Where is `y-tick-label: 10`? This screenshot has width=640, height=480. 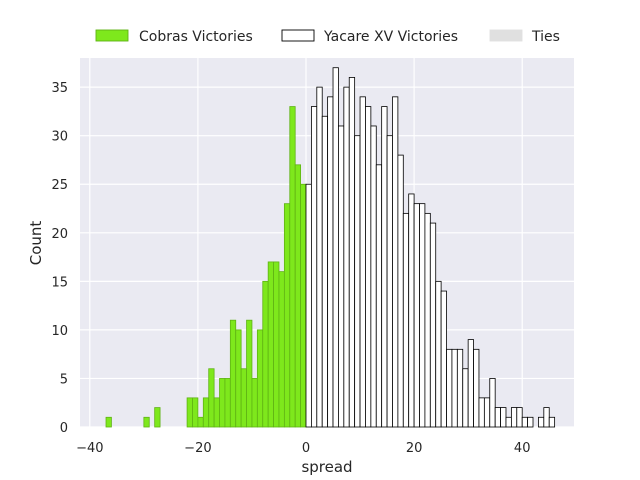 y-tick-label: 10 is located at coordinates (59, 331).